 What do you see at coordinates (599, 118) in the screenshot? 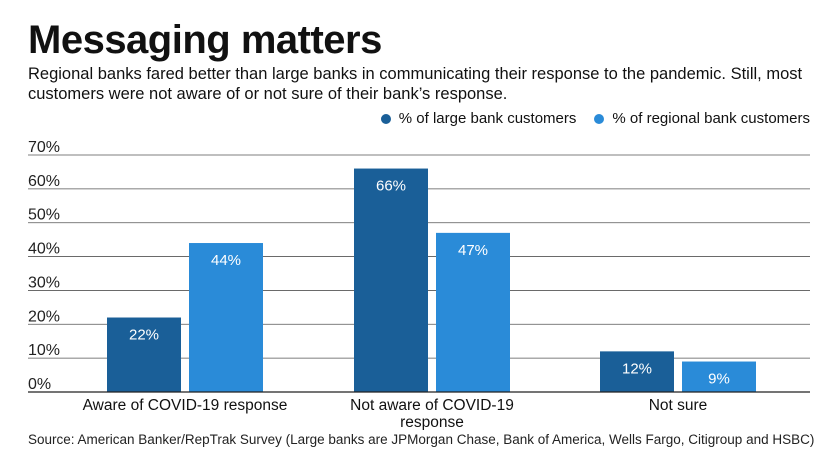
I see `legend-swatch-regional` at bounding box center [599, 118].